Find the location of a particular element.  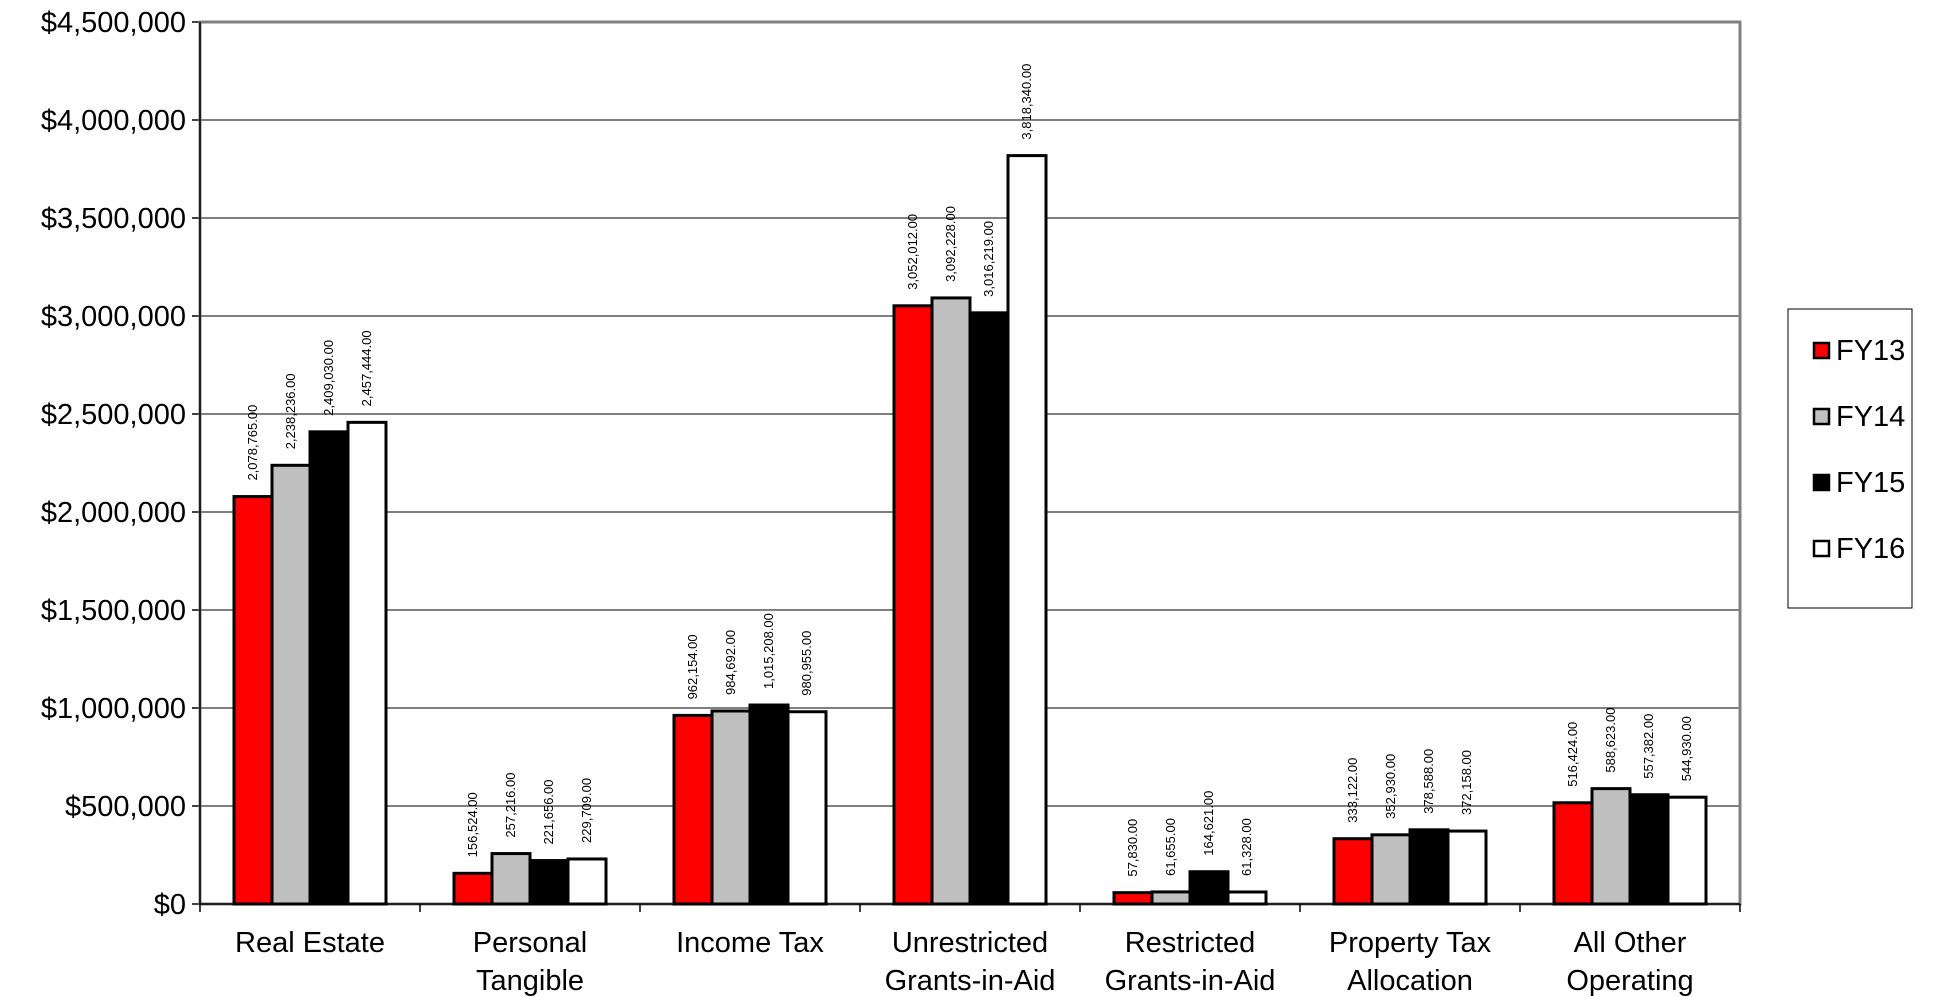

data-label: 156,524.00 is located at coordinates (472, 824).